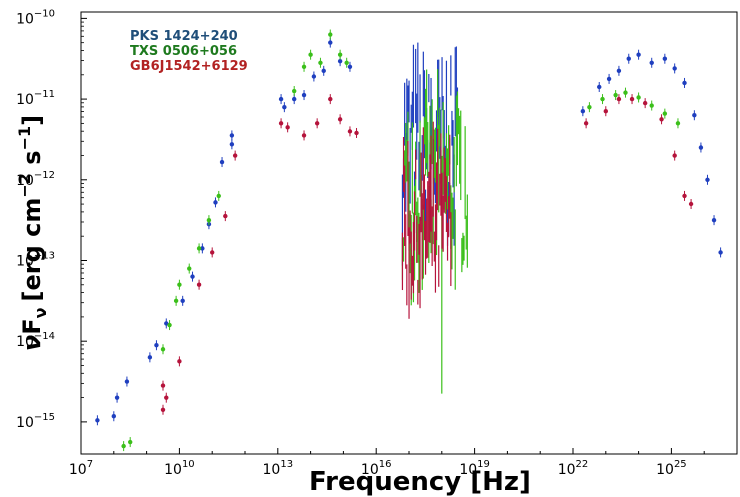 The image size is (740, 497). Describe the element at coordinates (403, 463) in the screenshot. I see `x-axis-ticks: 107 1010 1013 1016 1019 1022 1025` at that location.